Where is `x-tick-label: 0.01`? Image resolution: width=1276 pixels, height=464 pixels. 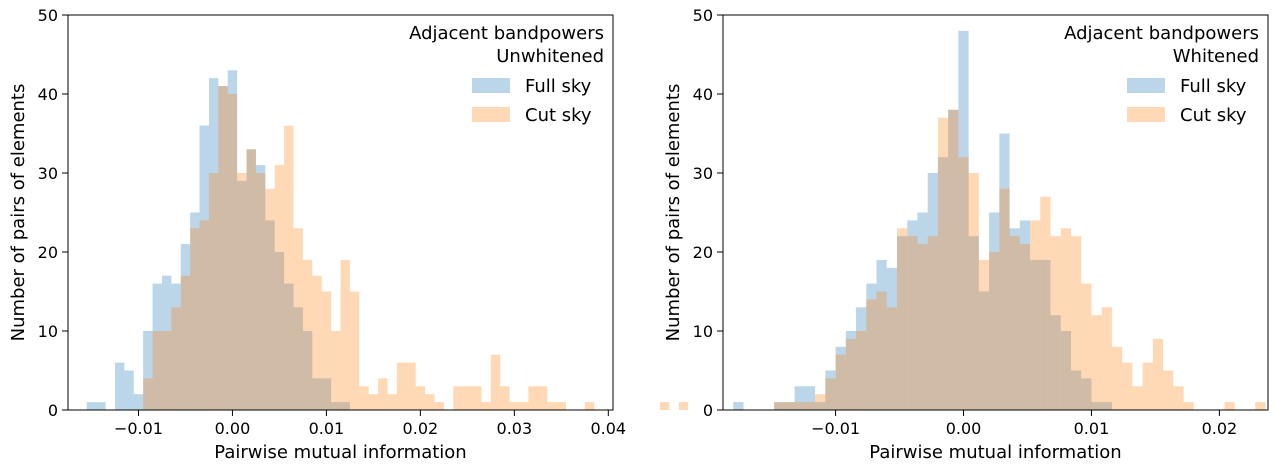 x-tick-label: 0.01 is located at coordinates (327, 428).